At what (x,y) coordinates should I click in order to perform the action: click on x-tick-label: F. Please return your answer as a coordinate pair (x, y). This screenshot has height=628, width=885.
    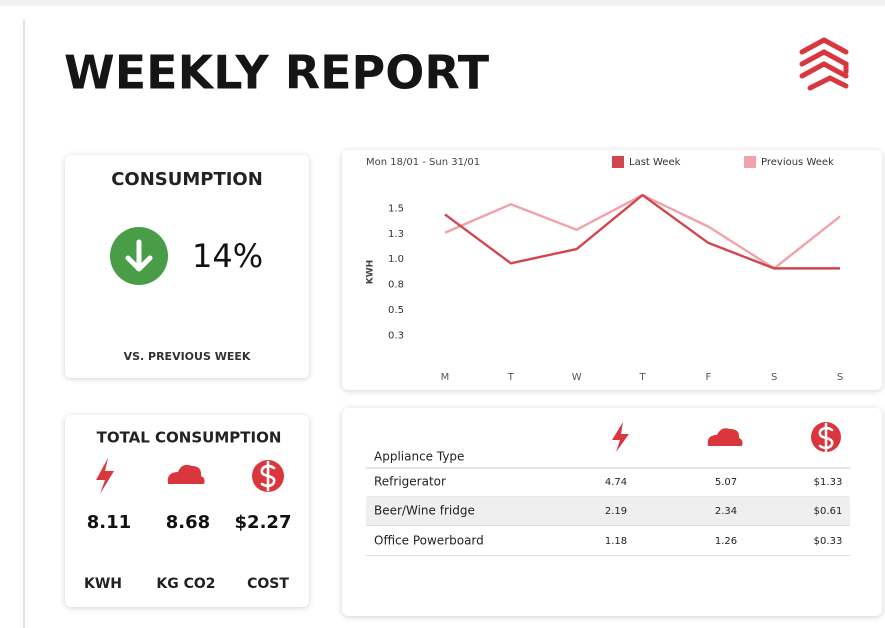
    Looking at the image, I should click on (708, 377).